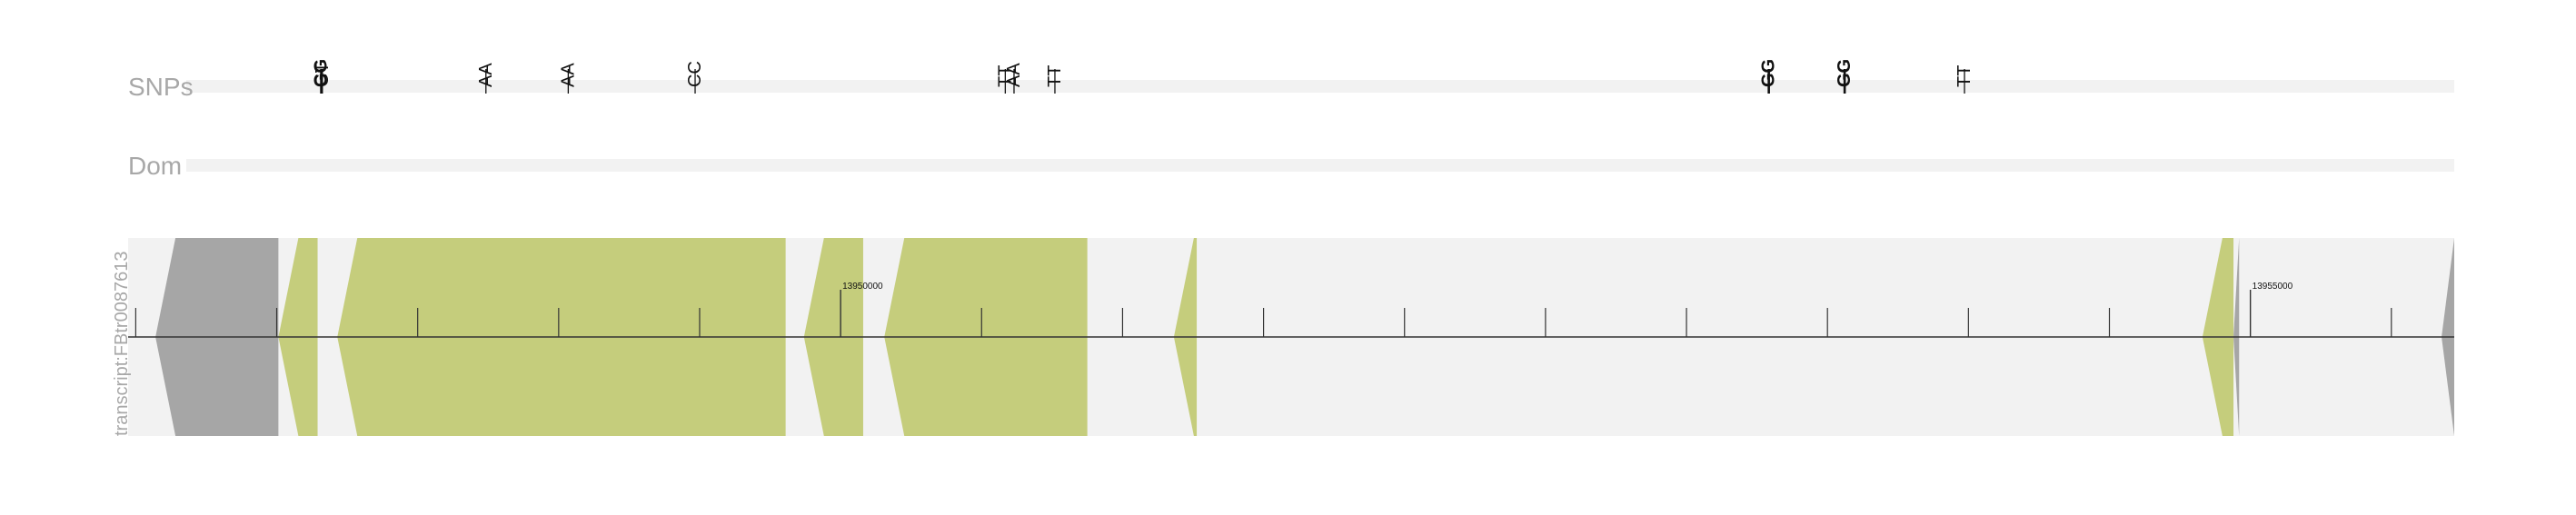 The width and height of the screenshot is (2576, 515). I want to click on transcript-label: transcript:FBtr0087613, so click(122, 344).